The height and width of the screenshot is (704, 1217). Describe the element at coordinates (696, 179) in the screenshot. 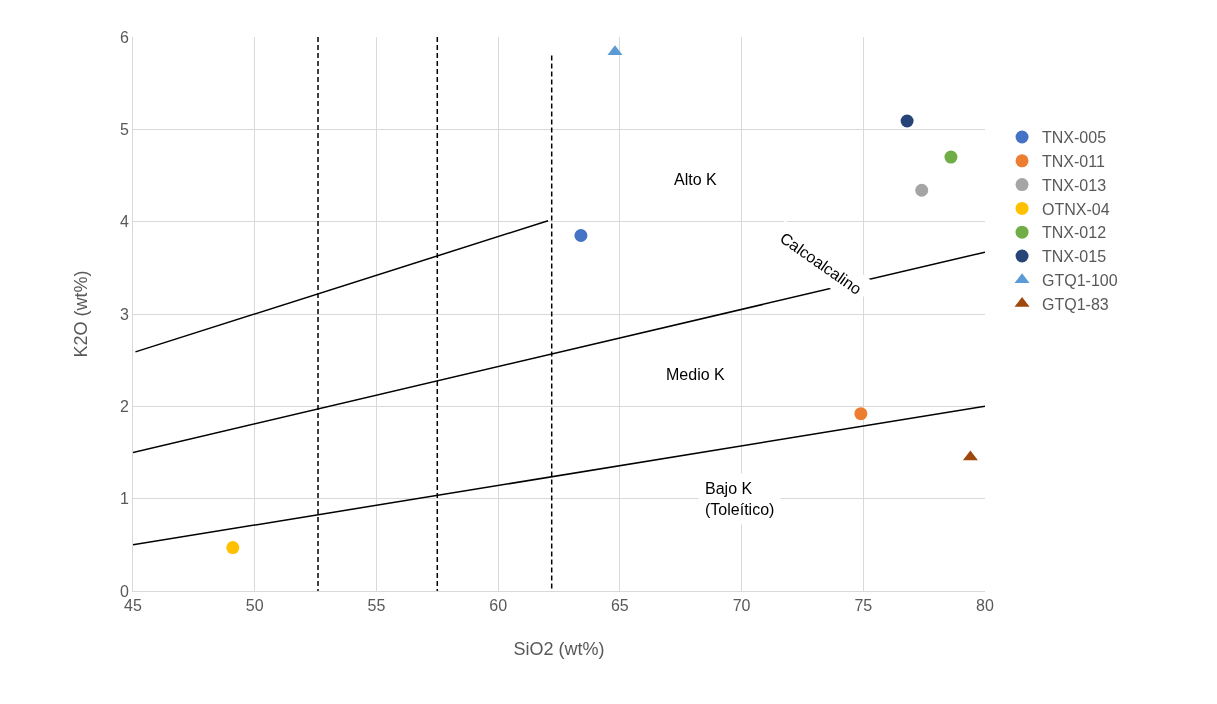

I see `annotation: Alto K` at that location.